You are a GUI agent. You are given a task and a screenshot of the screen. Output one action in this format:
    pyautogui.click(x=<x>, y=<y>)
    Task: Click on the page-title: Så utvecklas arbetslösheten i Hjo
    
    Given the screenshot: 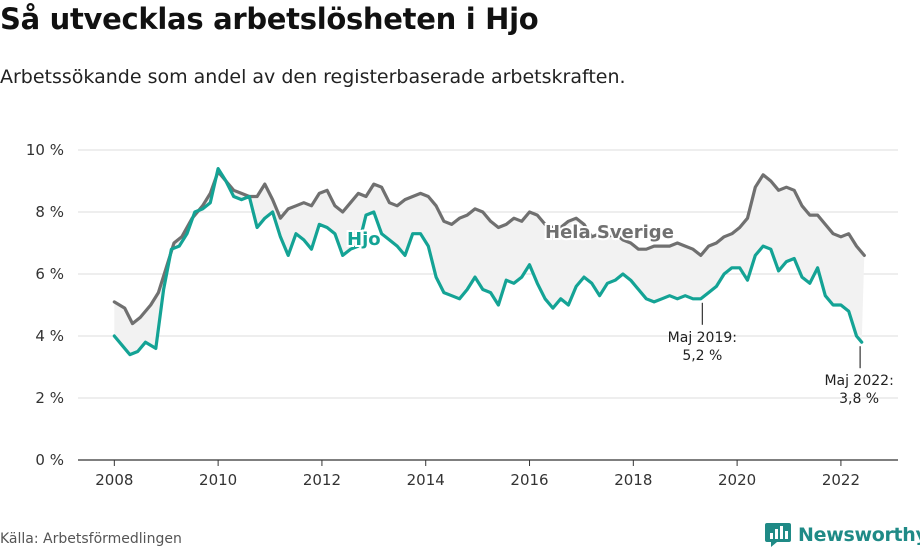 What is the action you would take?
    pyautogui.click(x=269, y=19)
    